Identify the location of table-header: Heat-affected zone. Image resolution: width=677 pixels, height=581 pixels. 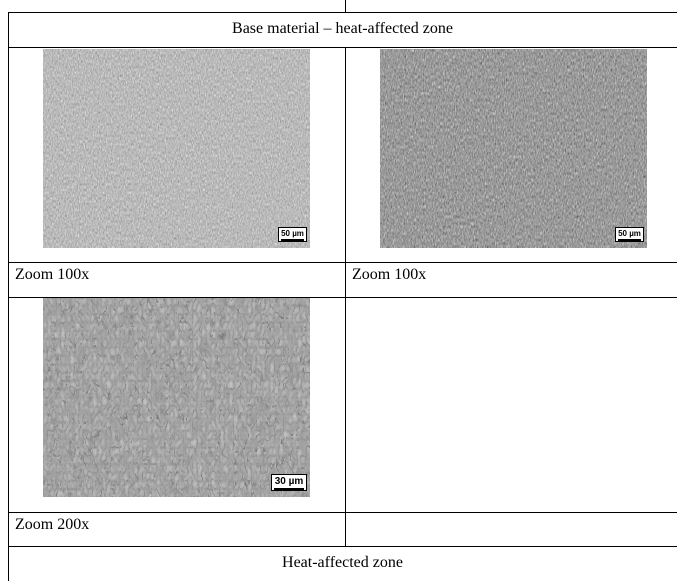
(342, 562).